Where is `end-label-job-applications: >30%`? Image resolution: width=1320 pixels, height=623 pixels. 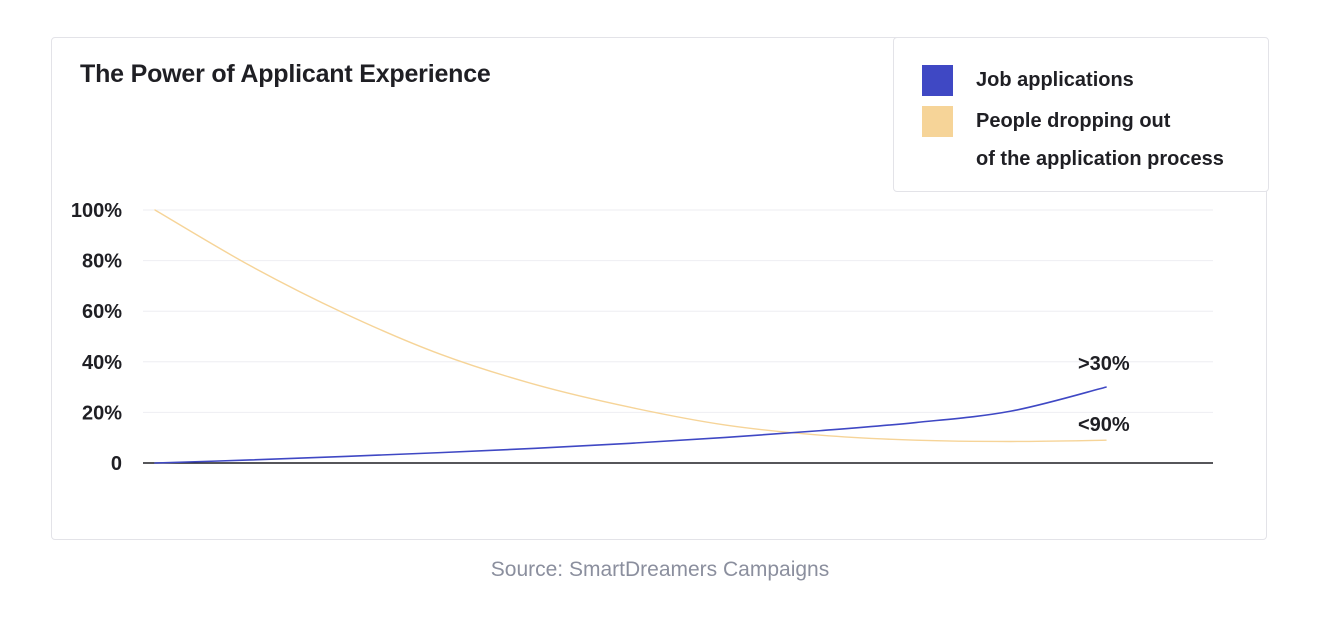 end-label-job-applications: >30% is located at coordinates (1104, 364).